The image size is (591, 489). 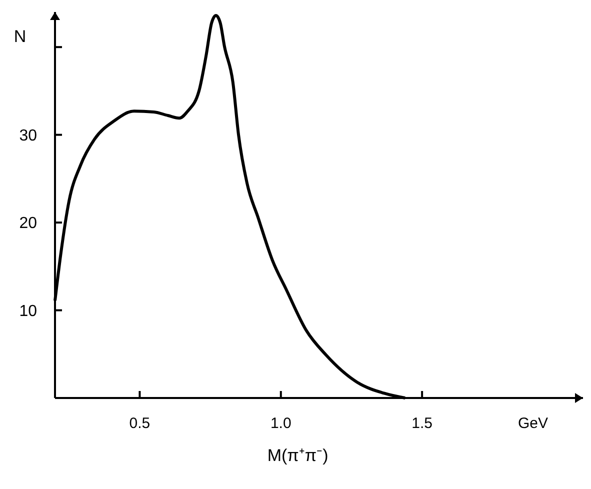 I want to click on x-axis-title: M(π⁺π⁻), so click(x=297, y=455).